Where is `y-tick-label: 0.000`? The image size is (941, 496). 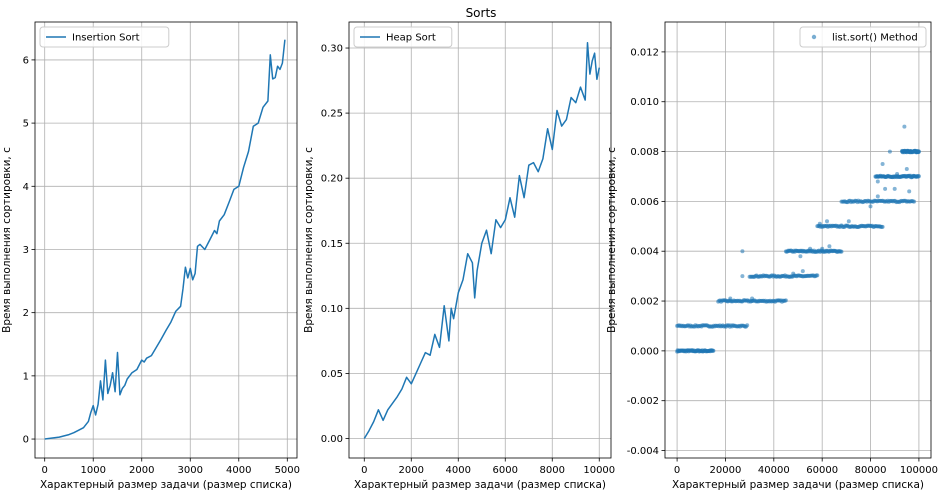 y-tick-label: 0.000 is located at coordinates (644, 351).